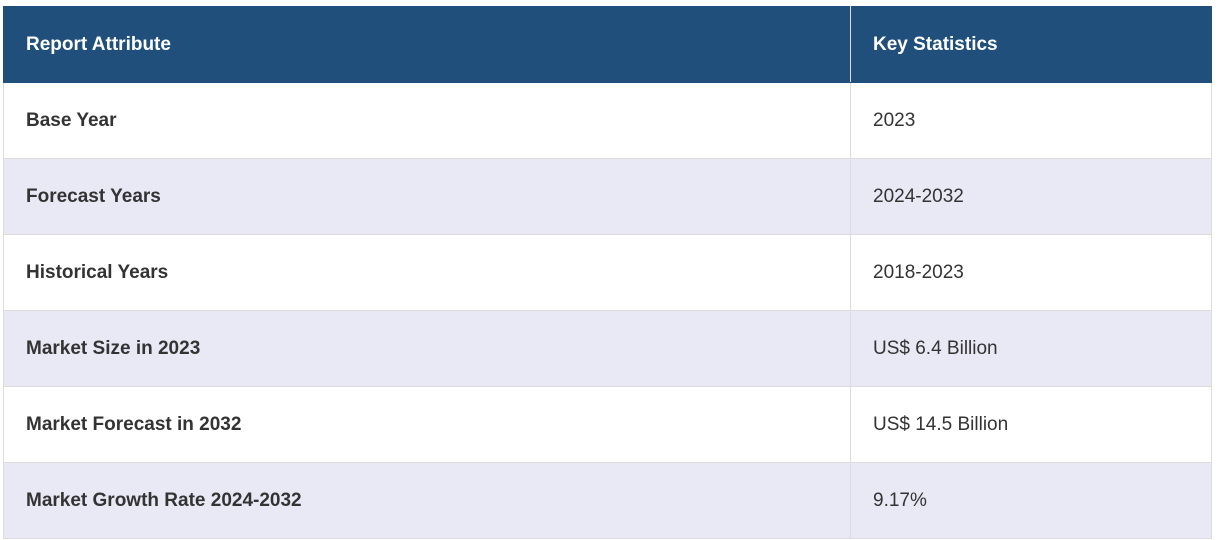 The image size is (1219, 540). I want to click on value-cell: US$ 6.4 Billion, so click(1031, 348).